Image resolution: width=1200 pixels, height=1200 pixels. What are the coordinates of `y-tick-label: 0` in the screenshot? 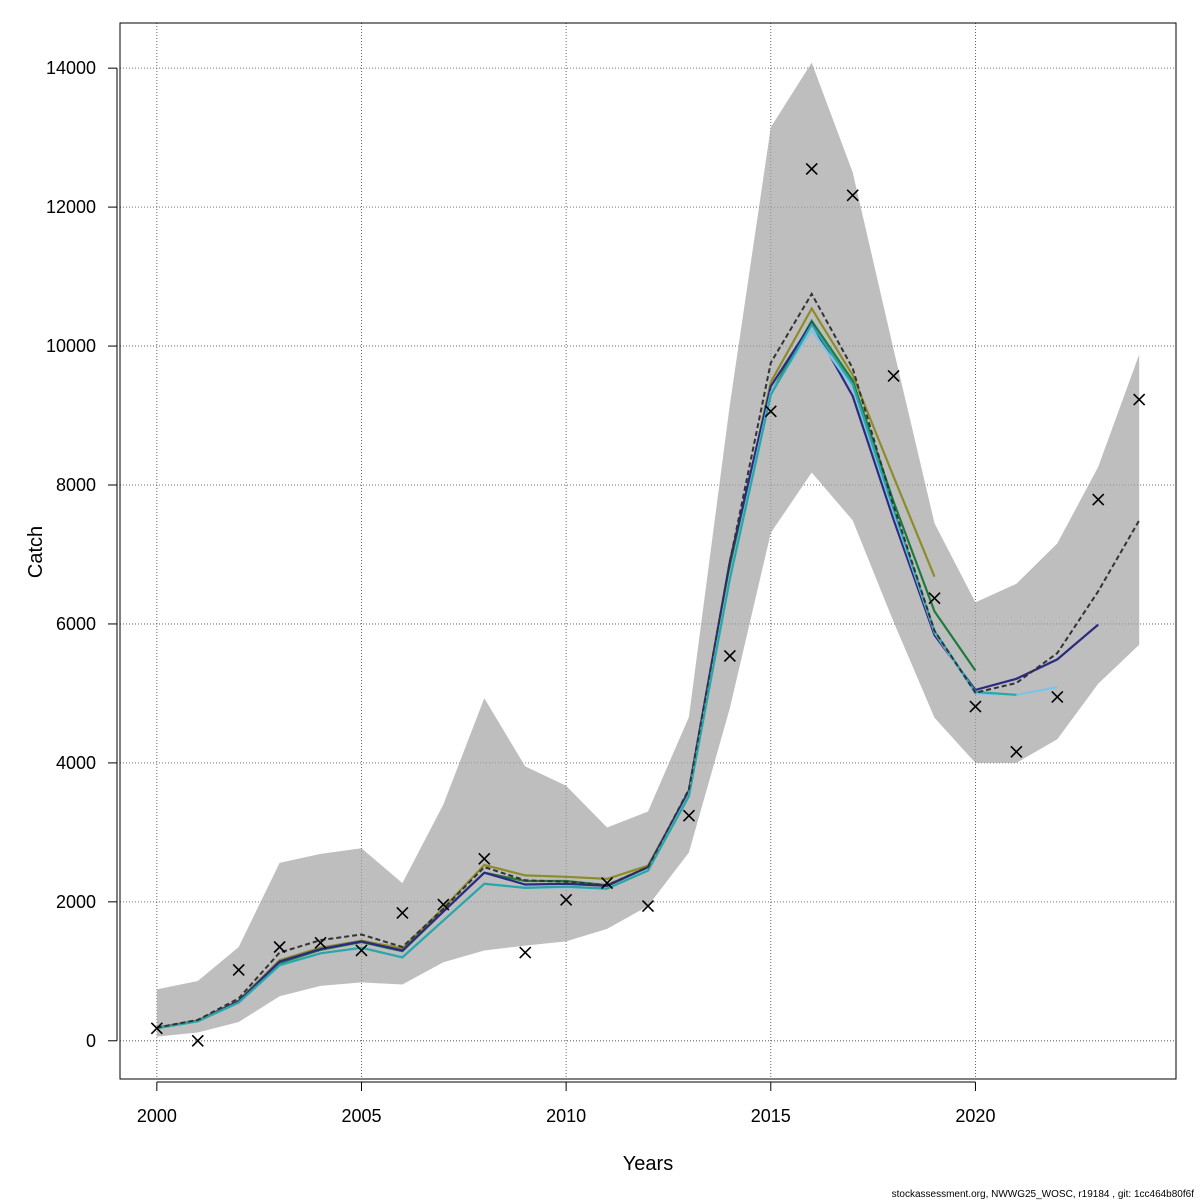 It's located at (91, 1041).